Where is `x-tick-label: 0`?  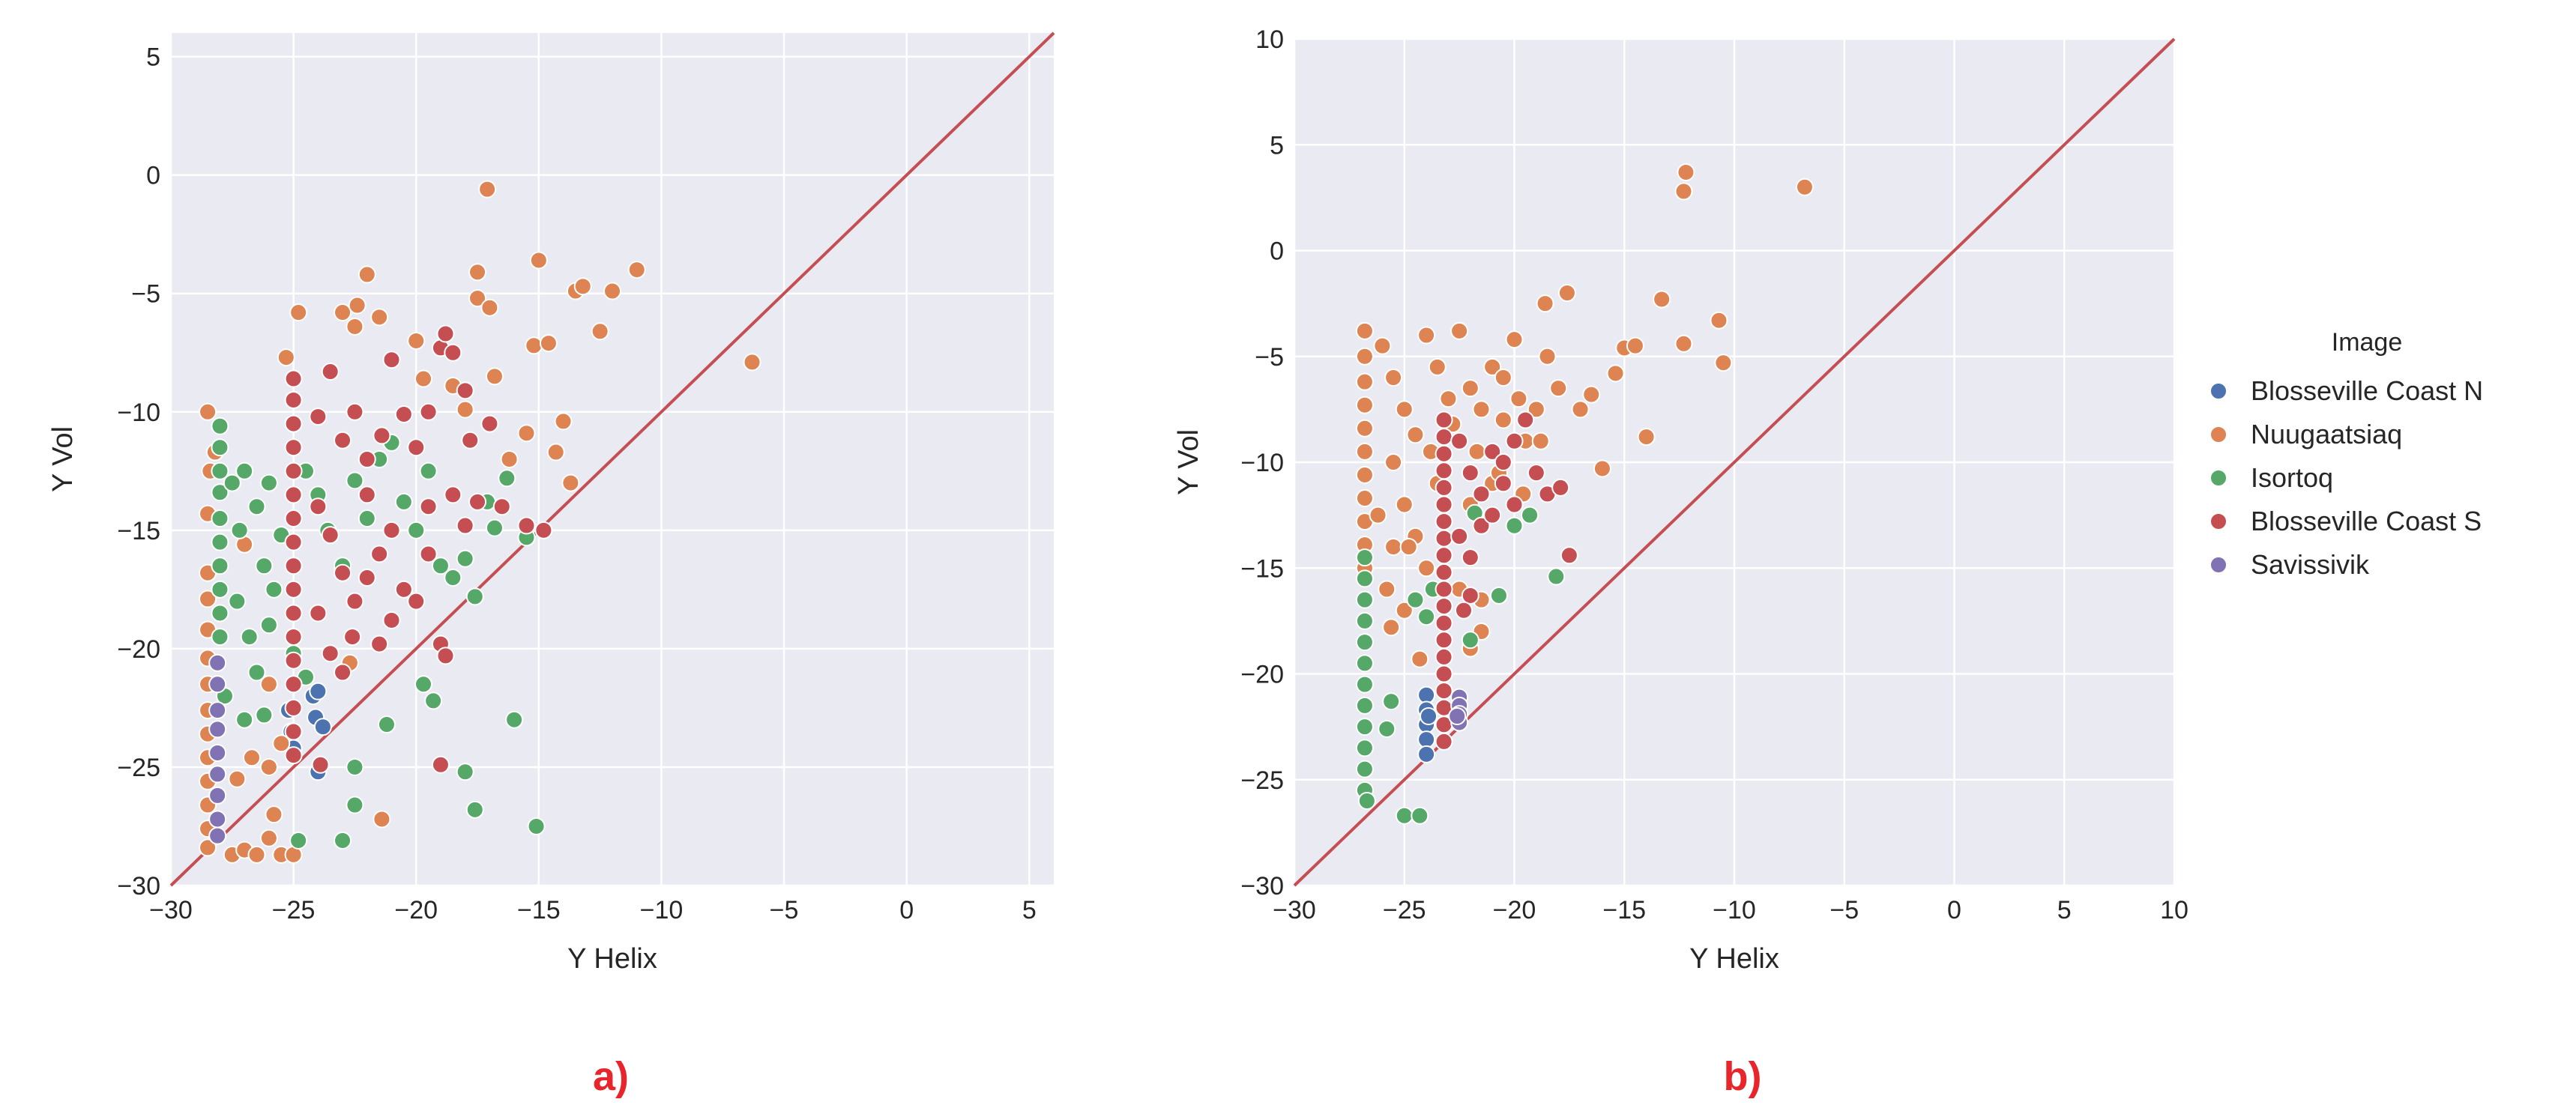 x-tick-label: 0 is located at coordinates (907, 910).